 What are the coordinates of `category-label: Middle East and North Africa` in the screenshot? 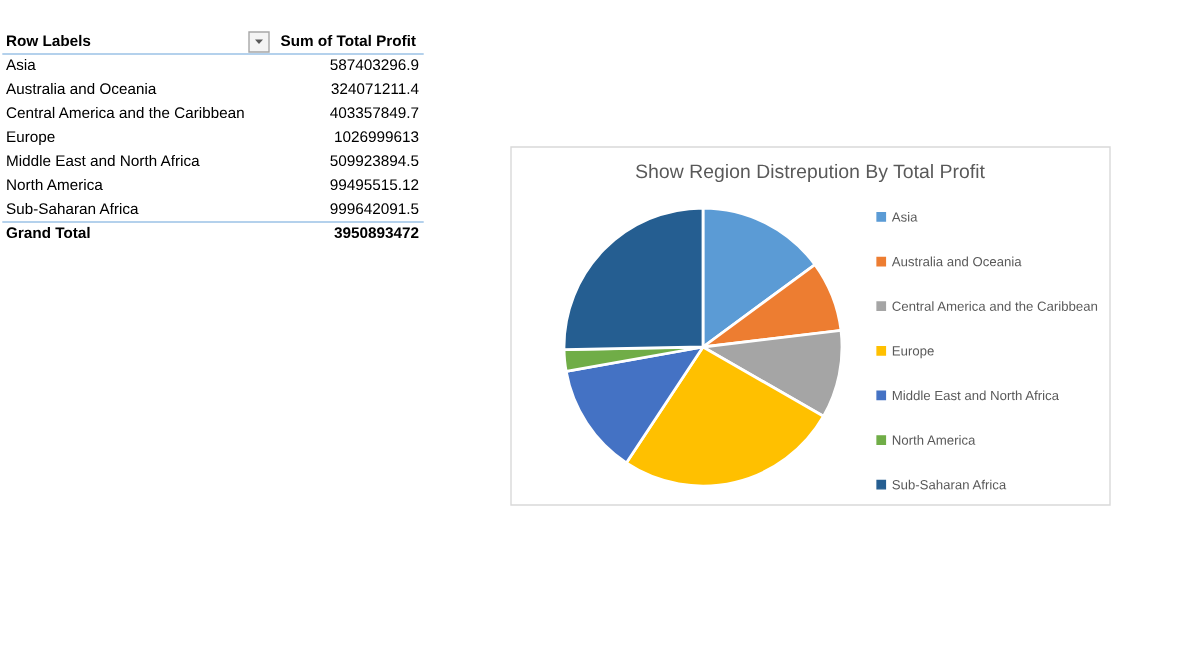 It's located at (103, 160).